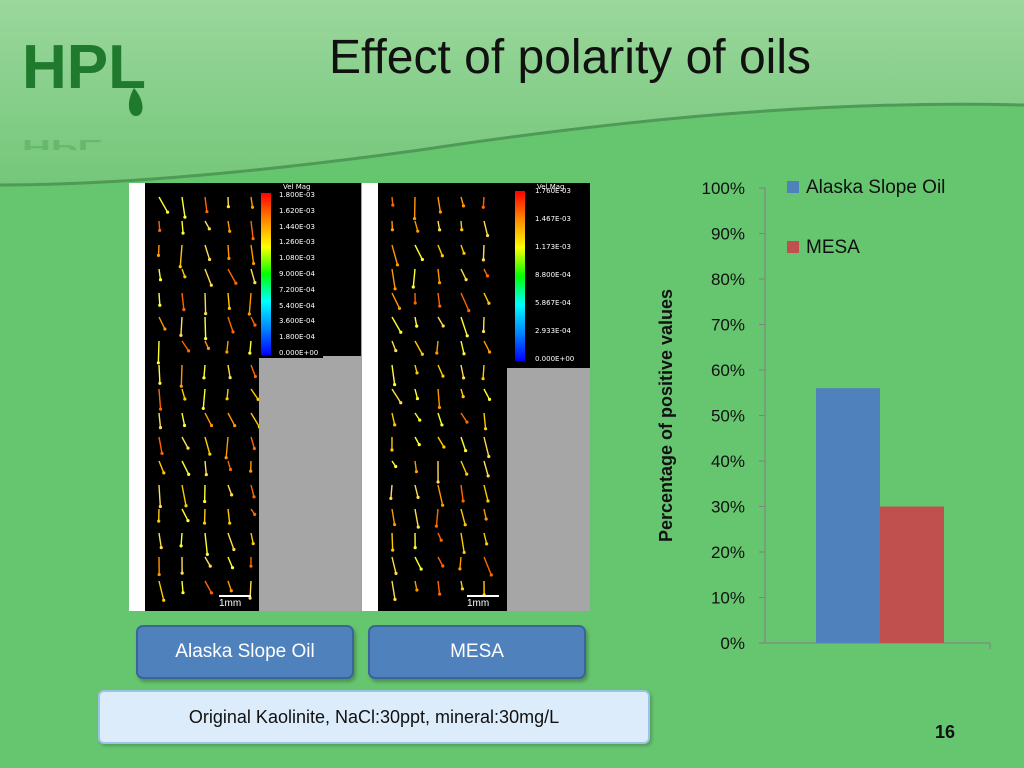 This screenshot has height=768, width=1024. I want to click on legend-value: 1.760E-03, so click(553, 191).